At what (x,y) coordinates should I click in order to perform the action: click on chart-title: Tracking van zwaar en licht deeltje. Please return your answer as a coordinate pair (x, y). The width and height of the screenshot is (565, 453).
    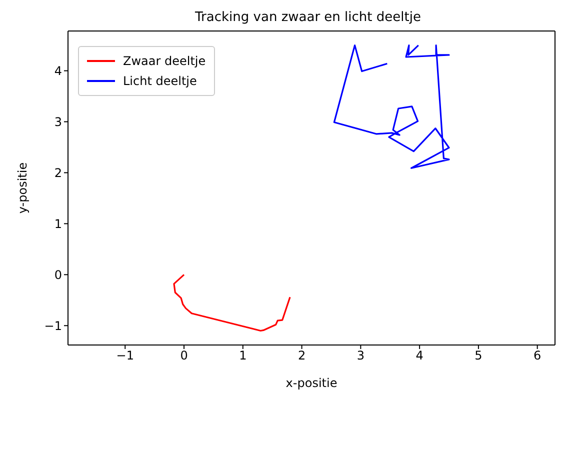
    Looking at the image, I should click on (308, 17).